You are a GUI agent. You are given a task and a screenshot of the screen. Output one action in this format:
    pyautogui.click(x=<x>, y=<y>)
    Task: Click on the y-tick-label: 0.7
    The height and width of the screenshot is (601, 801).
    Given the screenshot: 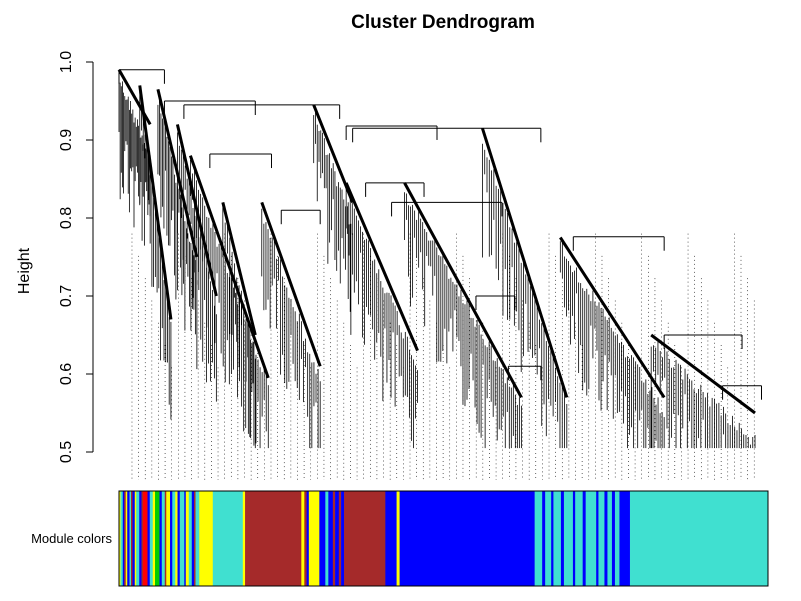 What is the action you would take?
    pyautogui.click(x=66, y=296)
    